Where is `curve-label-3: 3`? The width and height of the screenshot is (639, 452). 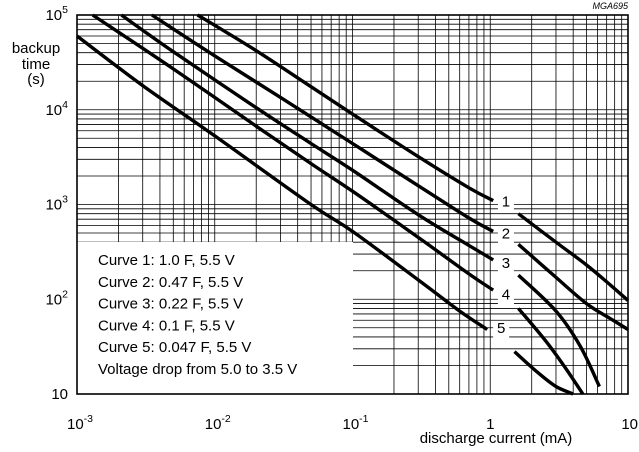
curve-label-3: 3 is located at coordinates (506, 263).